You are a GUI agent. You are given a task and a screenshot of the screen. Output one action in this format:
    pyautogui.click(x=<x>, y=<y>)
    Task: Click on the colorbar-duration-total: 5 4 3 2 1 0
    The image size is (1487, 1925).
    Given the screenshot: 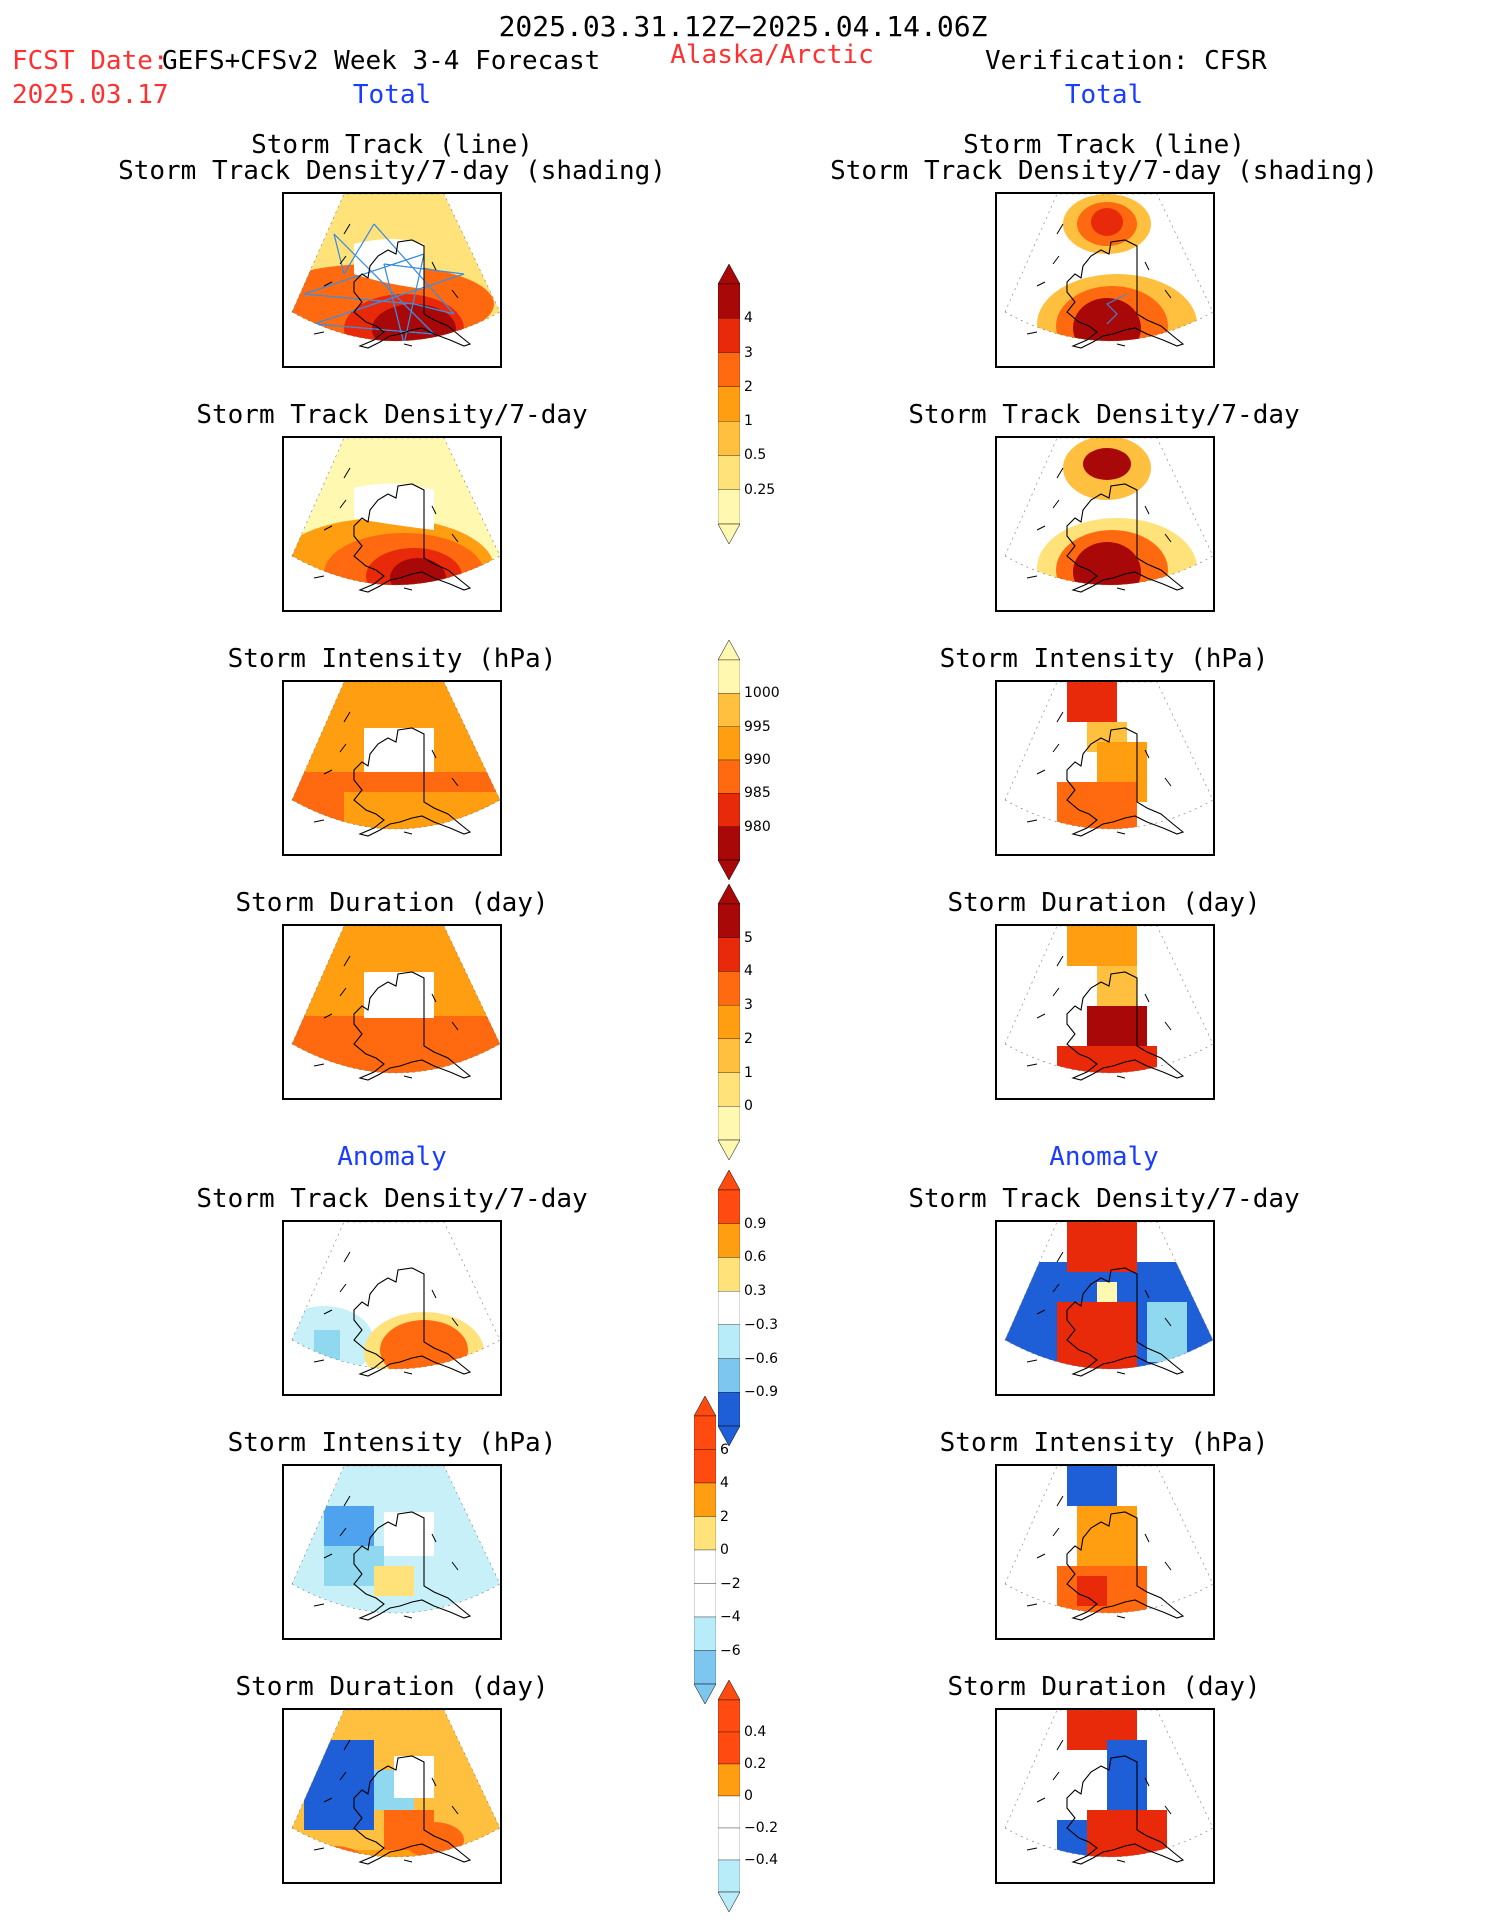 What is the action you would take?
    pyautogui.click(x=753, y=1022)
    